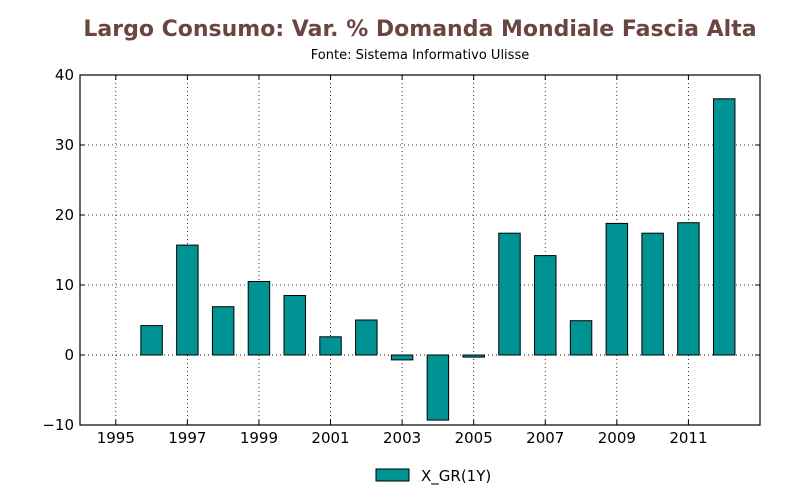 This screenshot has width=800, height=500. Describe the element at coordinates (223, 331) in the screenshot. I see `bar-1998` at that location.